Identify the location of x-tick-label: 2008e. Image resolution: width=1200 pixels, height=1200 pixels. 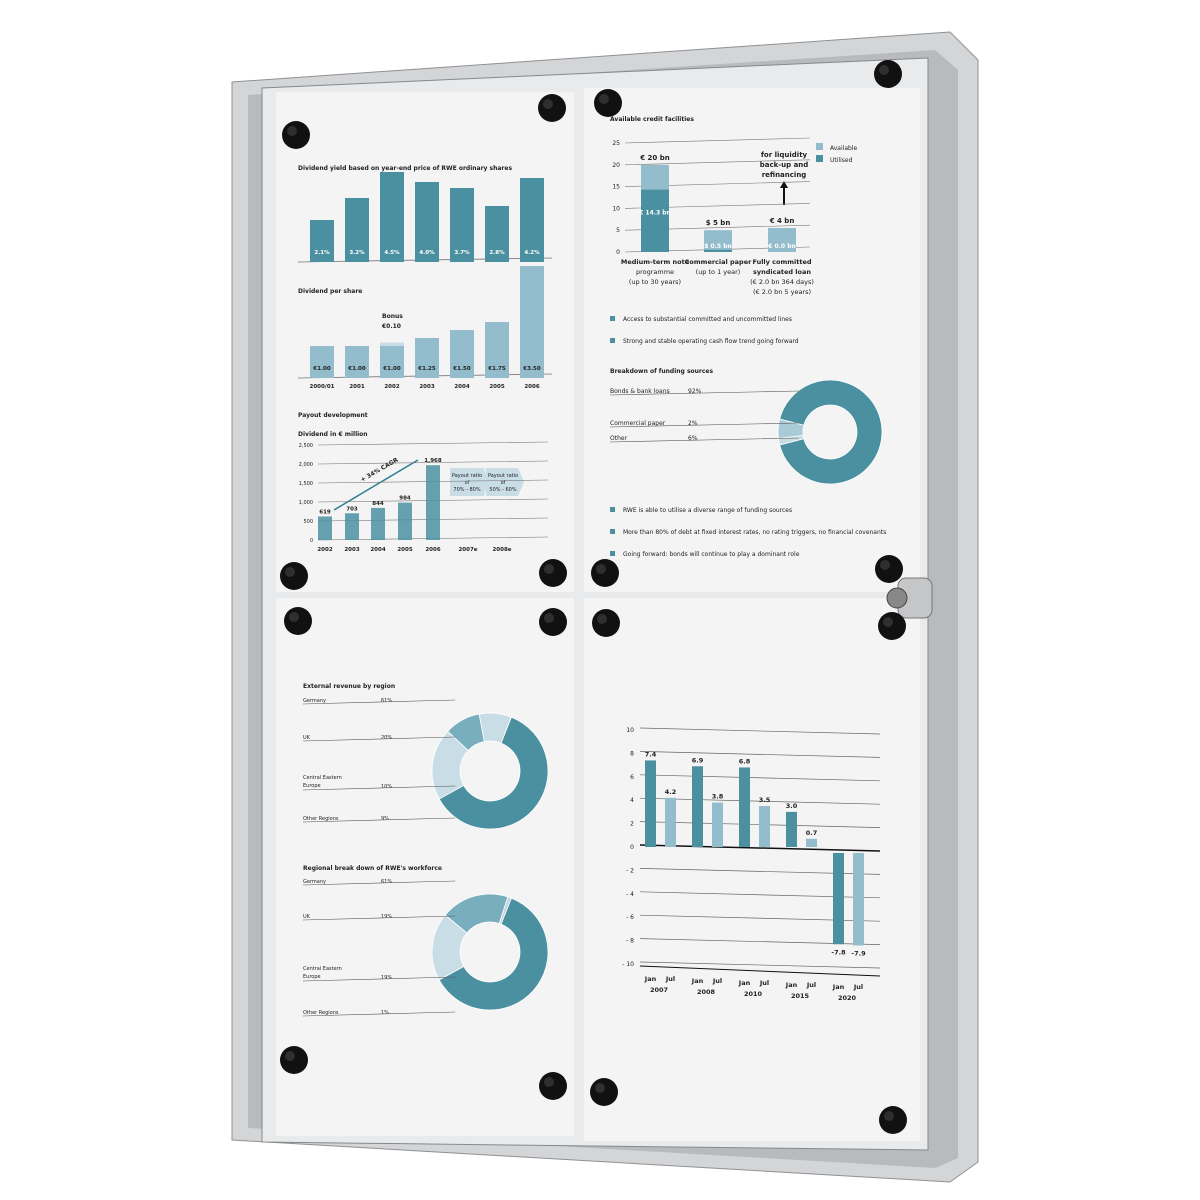
(501, 550).